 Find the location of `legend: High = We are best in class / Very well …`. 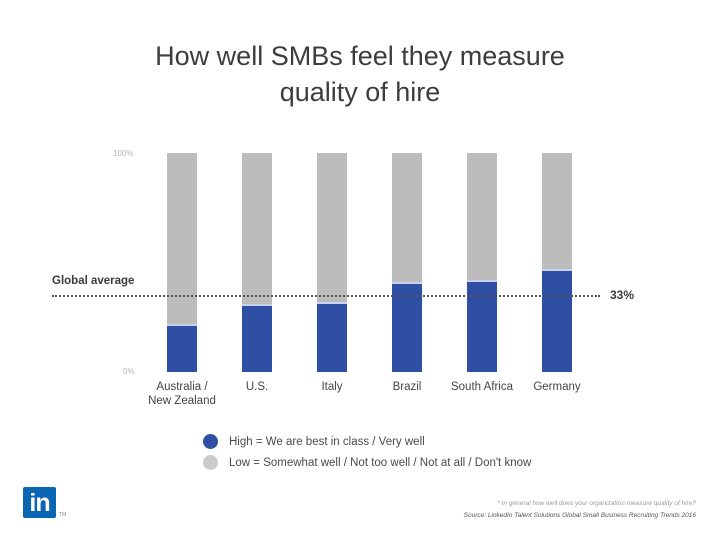

legend: High = We are best in class / Very well … is located at coordinates (367, 452).